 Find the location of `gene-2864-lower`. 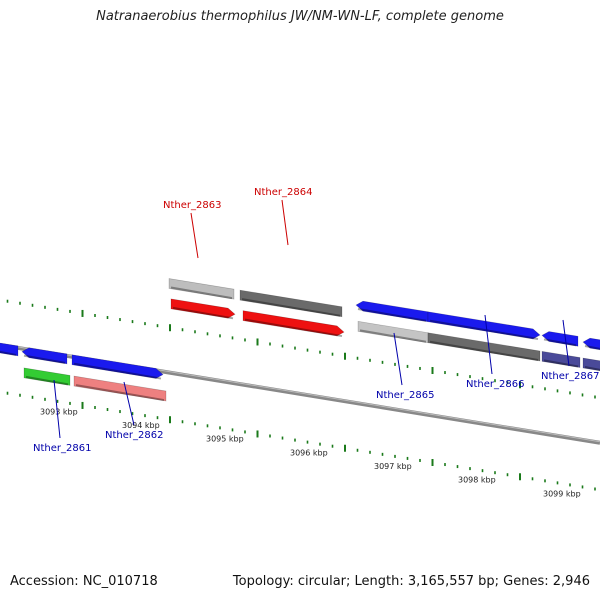

gene-2864-lower is located at coordinates (293, 323).